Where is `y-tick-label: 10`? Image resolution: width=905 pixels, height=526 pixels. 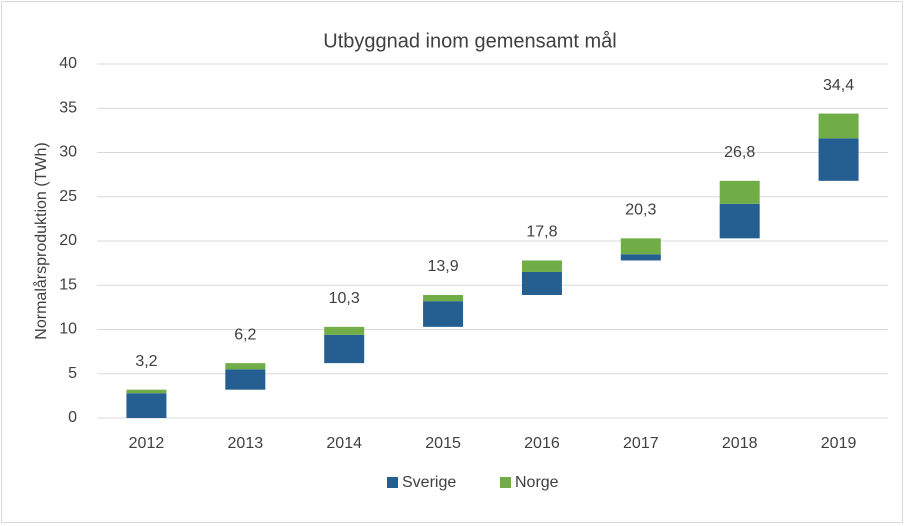 y-tick-label: 10 is located at coordinates (68, 329).